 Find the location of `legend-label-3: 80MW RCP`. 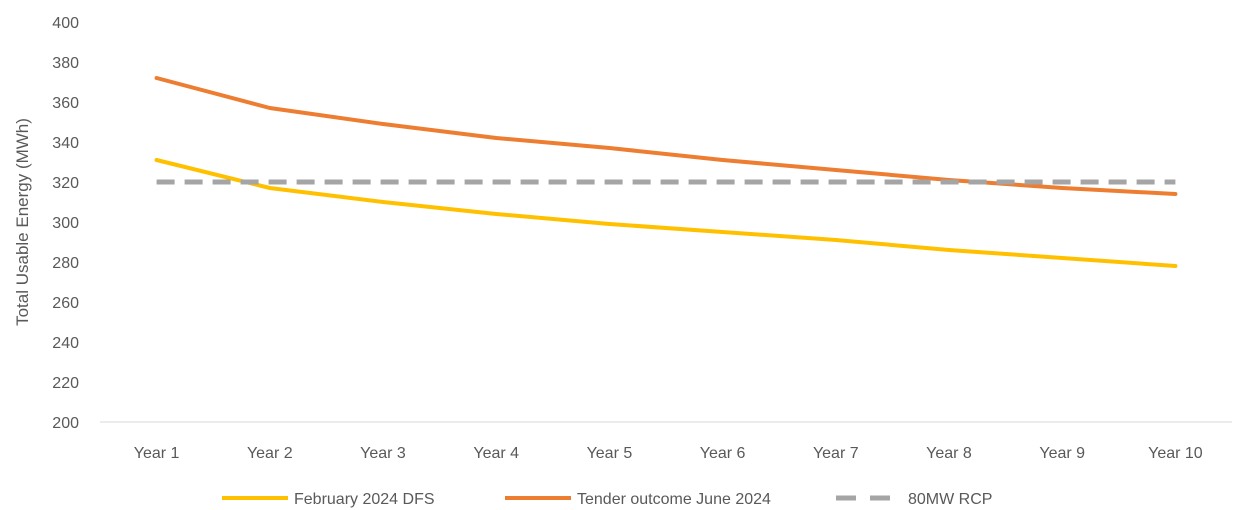

legend-label-3: 80MW RCP is located at coordinates (950, 499).